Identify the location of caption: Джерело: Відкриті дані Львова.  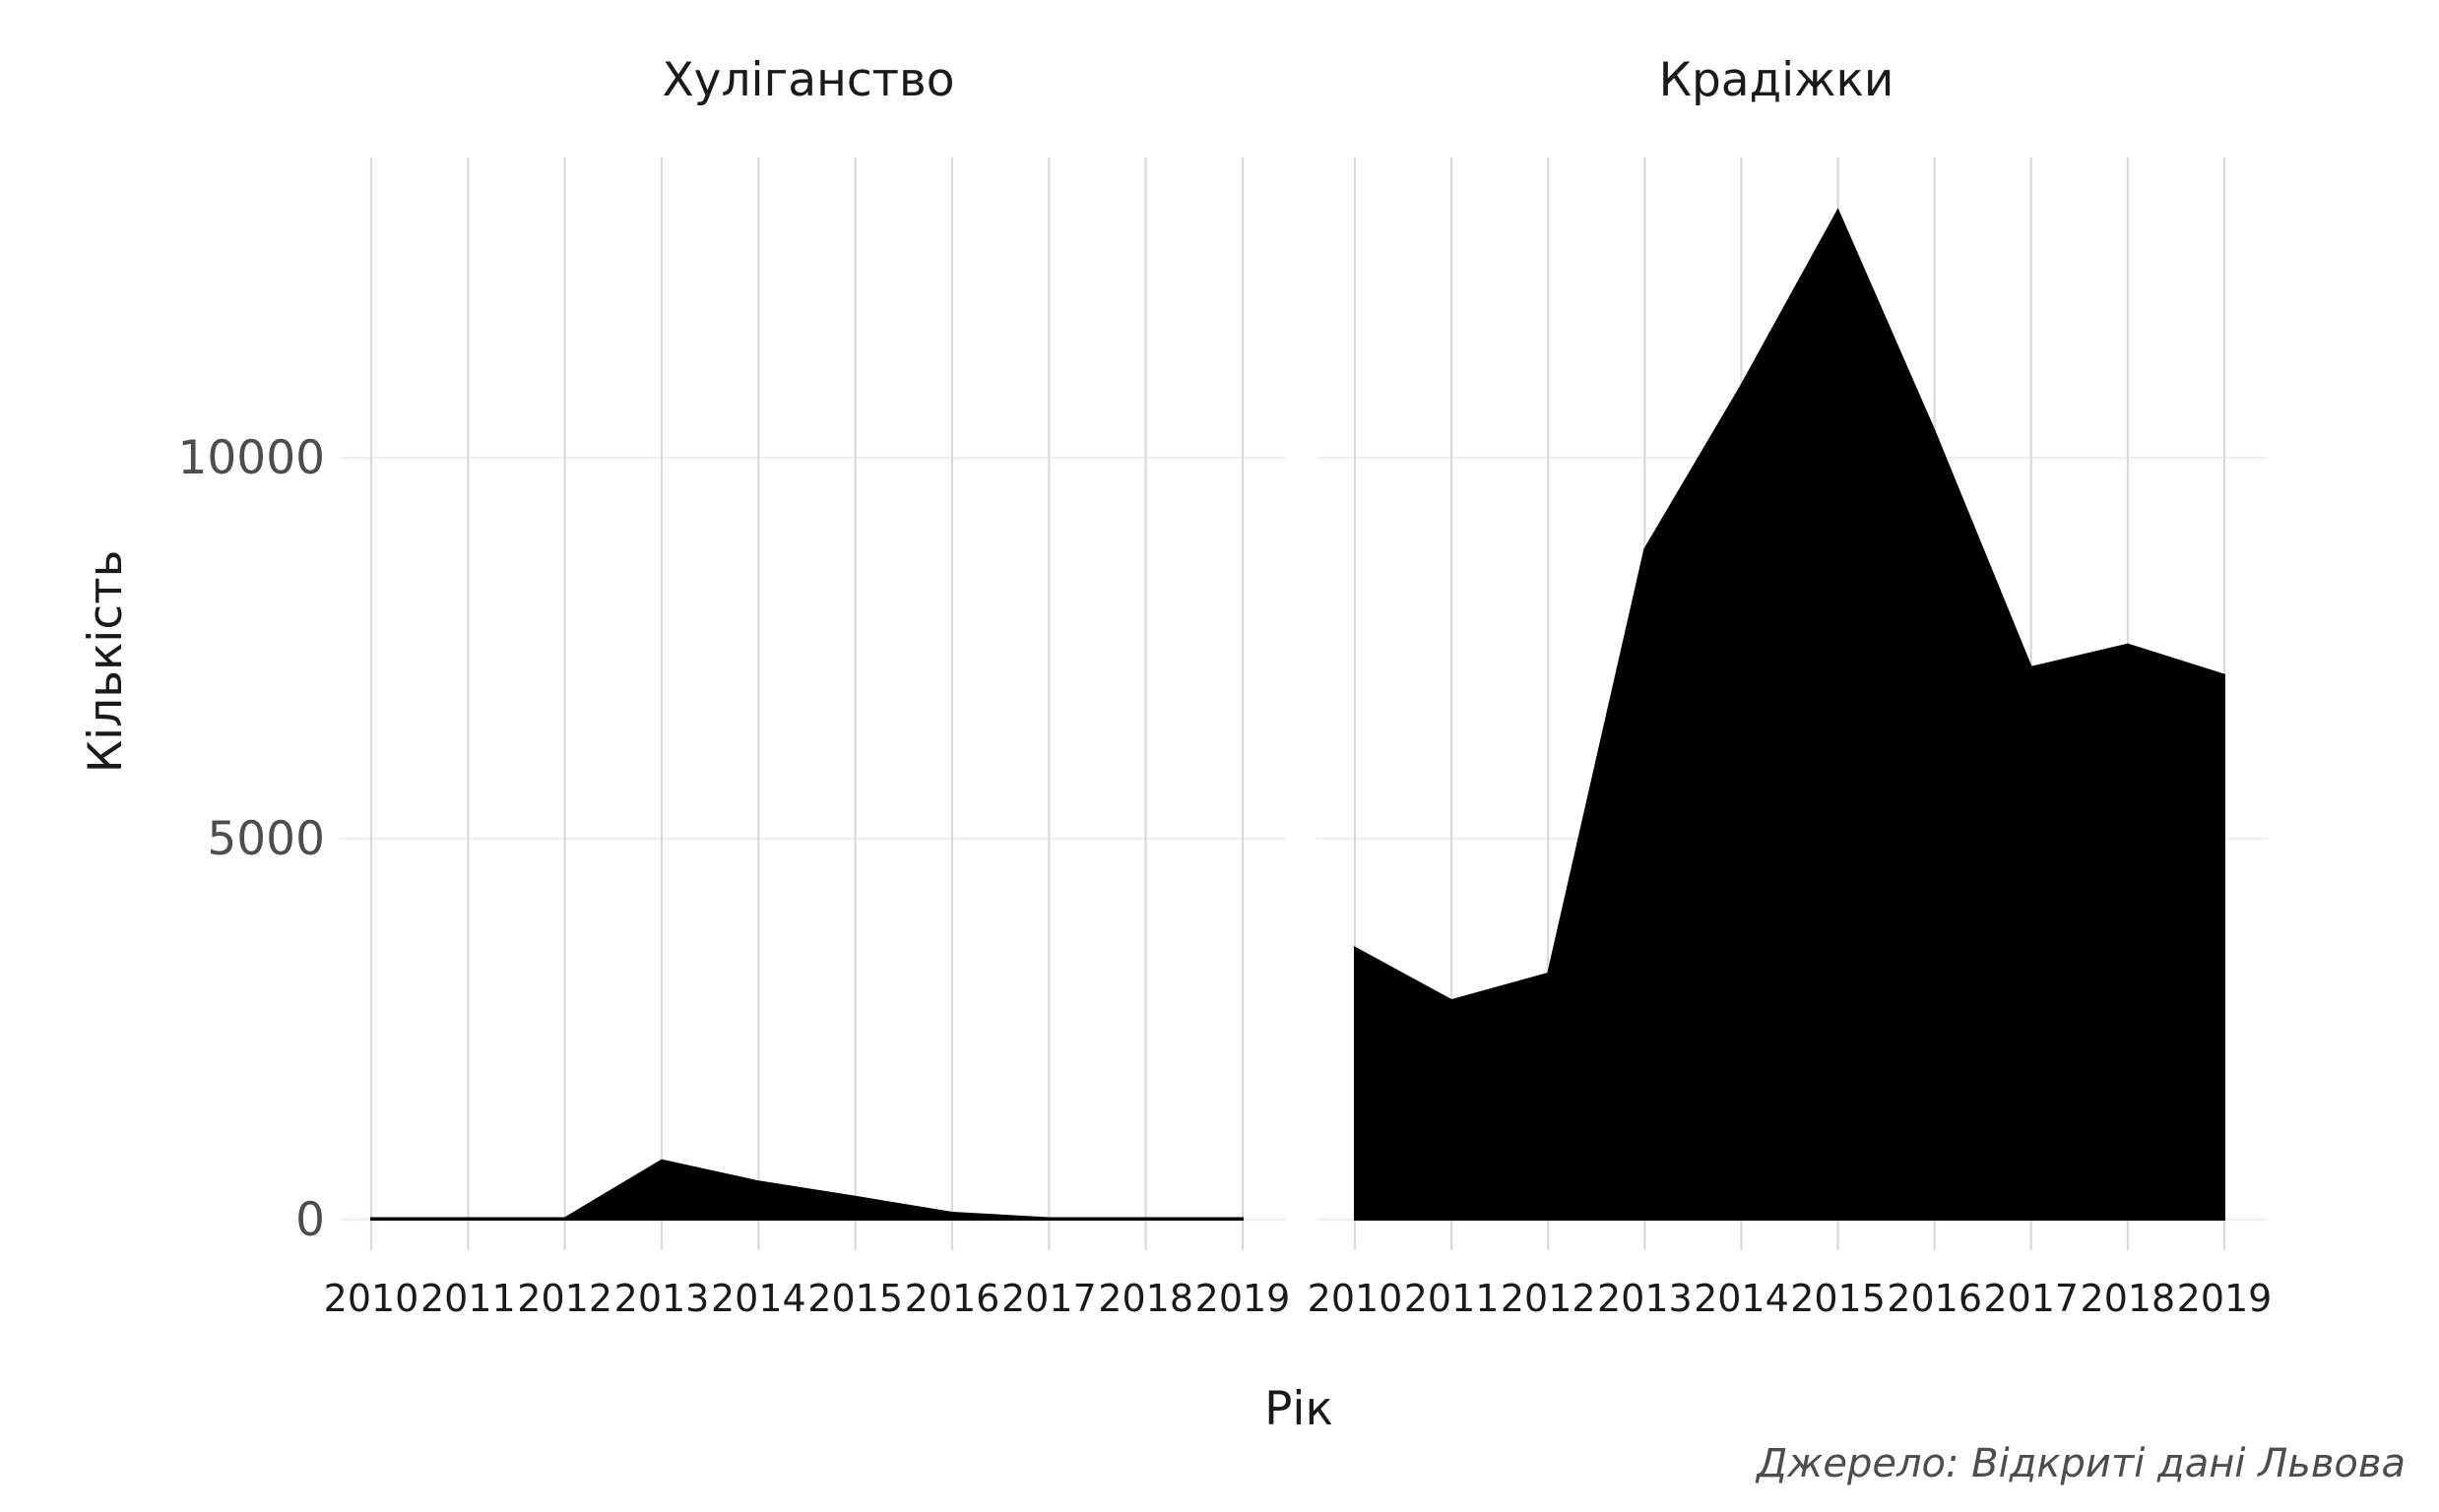
(2080, 1463).